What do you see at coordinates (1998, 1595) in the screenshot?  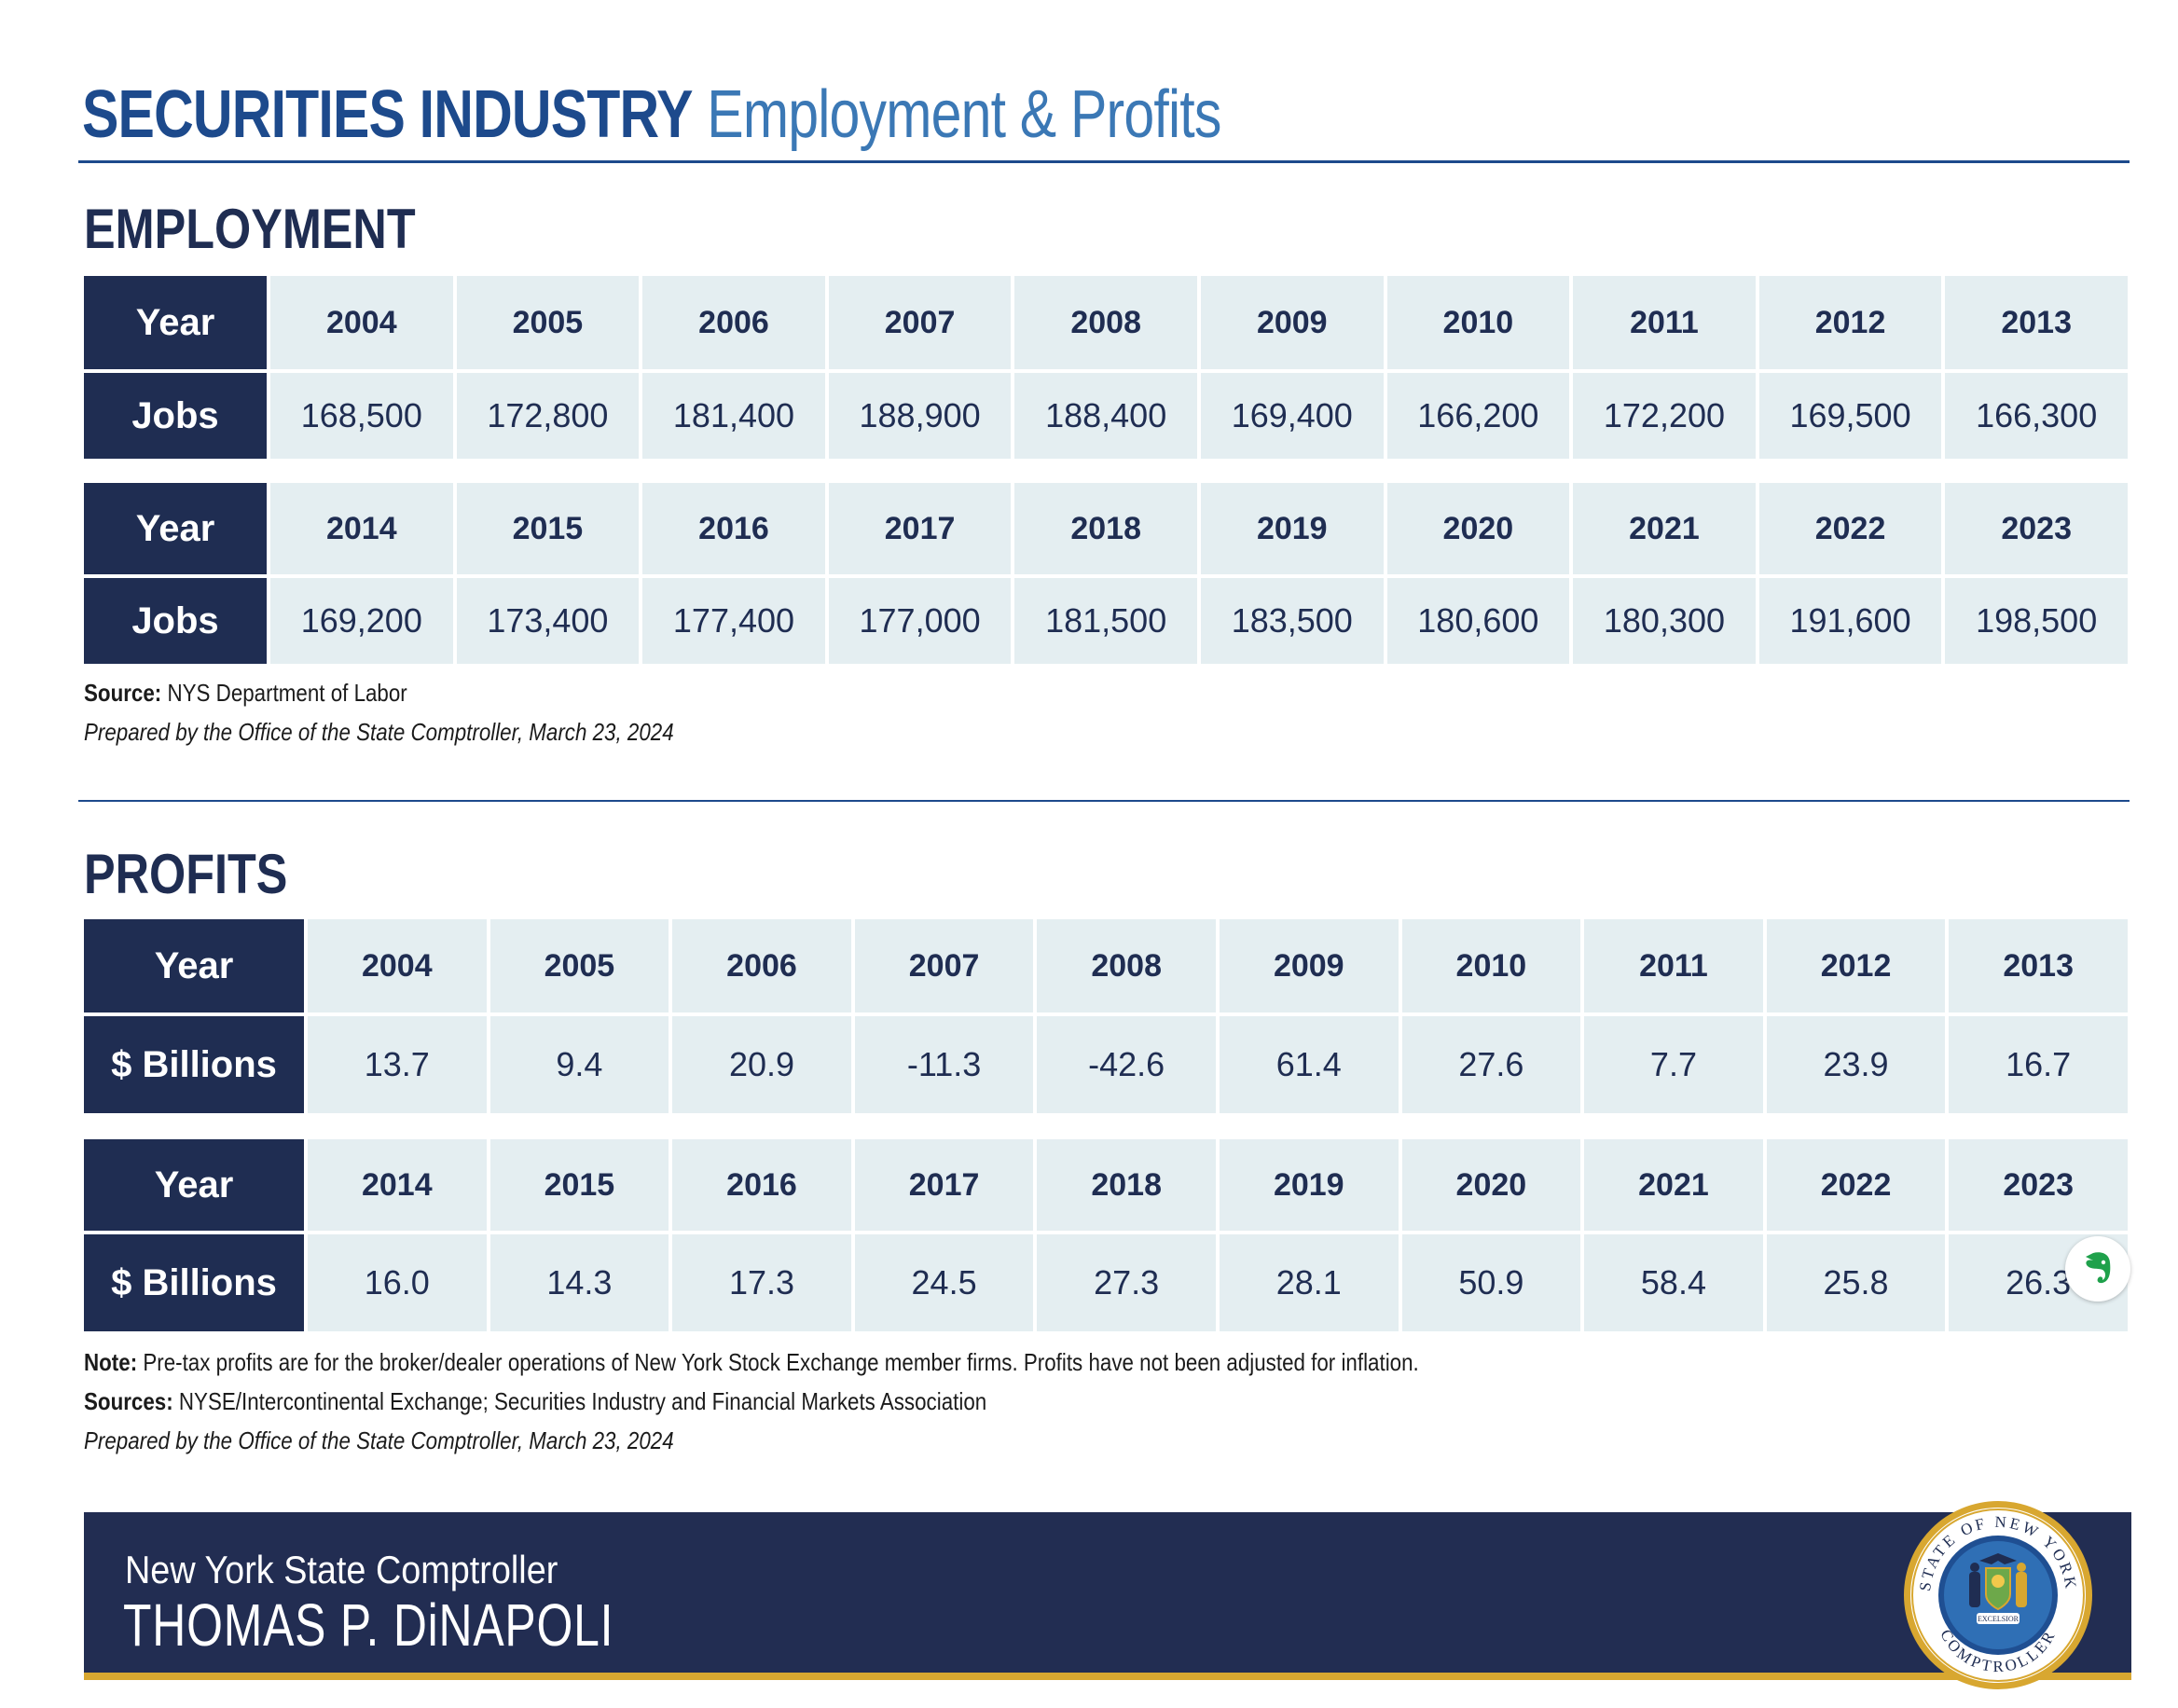 I see `nys-comptroller-seal: STATE OF NEW YORK COMPTROLLER EXCELSIOR` at bounding box center [1998, 1595].